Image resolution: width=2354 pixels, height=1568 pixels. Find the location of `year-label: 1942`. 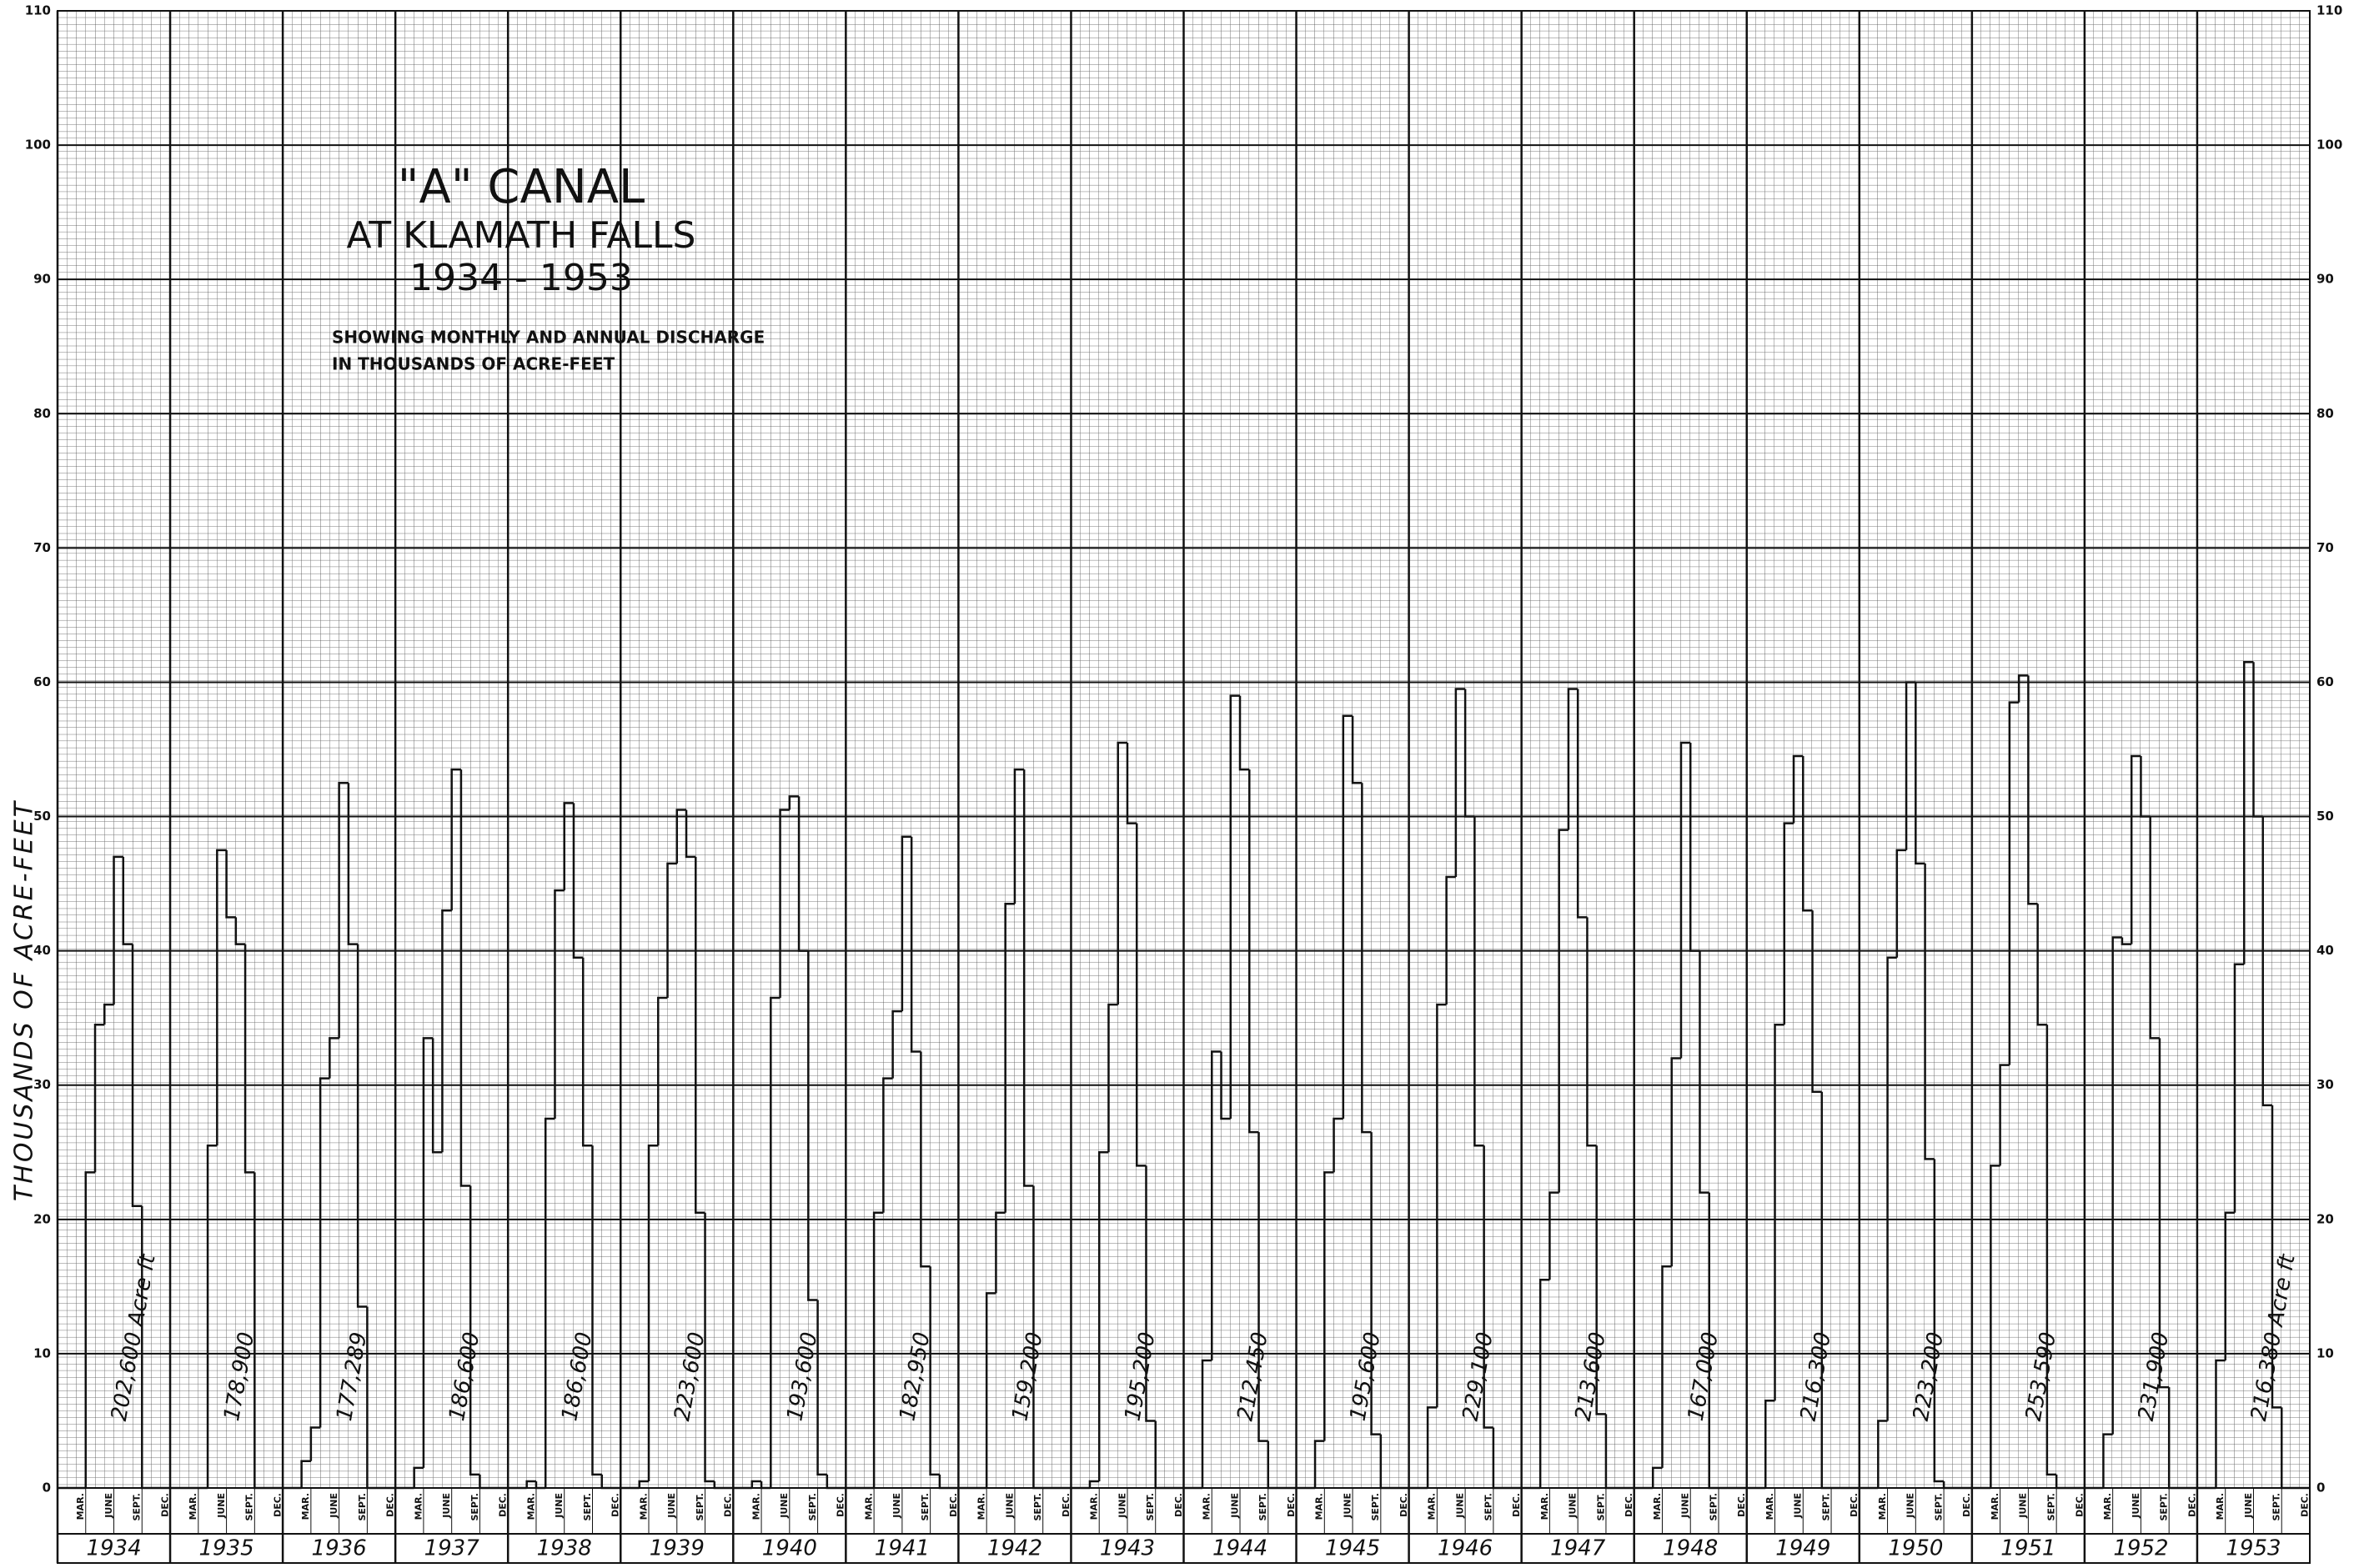

year-label: 1942 is located at coordinates (1014, 1548).